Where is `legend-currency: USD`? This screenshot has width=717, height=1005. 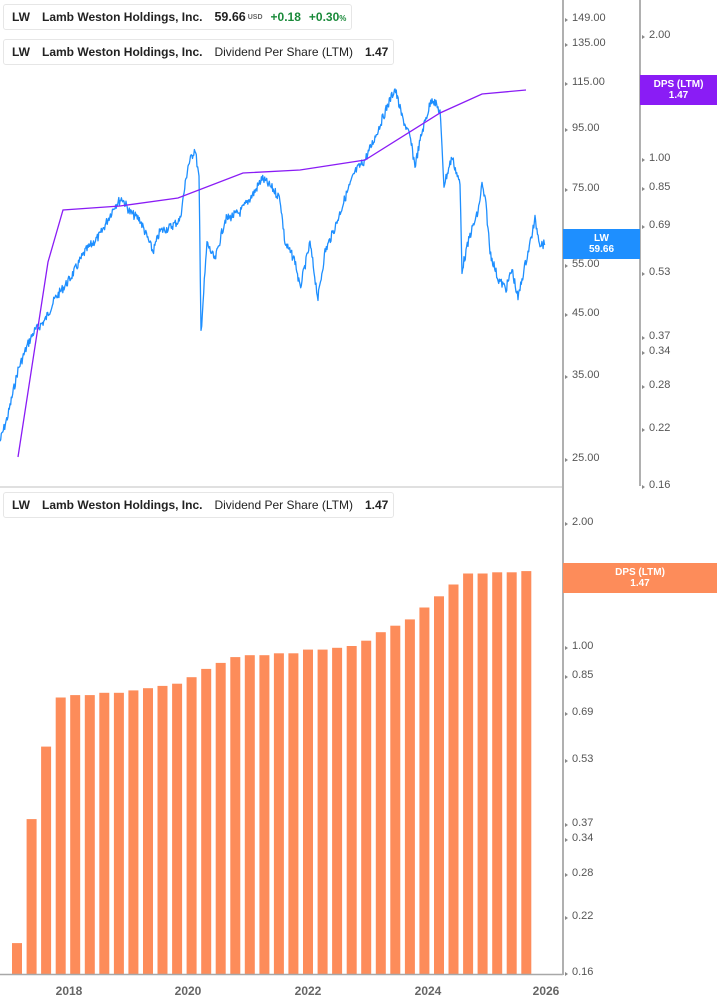 legend-currency: USD is located at coordinates (255, 17).